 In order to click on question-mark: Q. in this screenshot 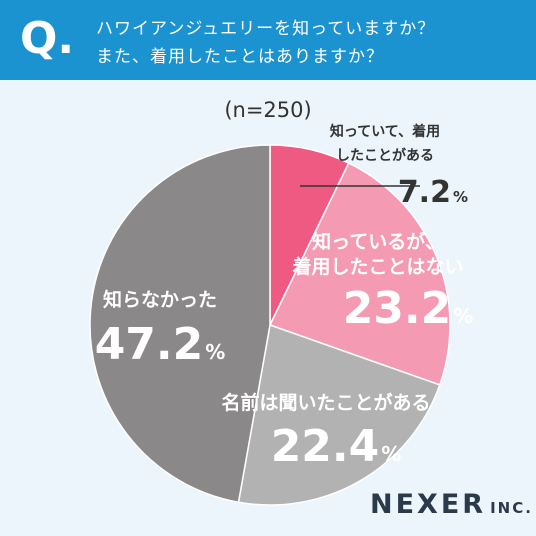, I will do `click(47, 38)`.